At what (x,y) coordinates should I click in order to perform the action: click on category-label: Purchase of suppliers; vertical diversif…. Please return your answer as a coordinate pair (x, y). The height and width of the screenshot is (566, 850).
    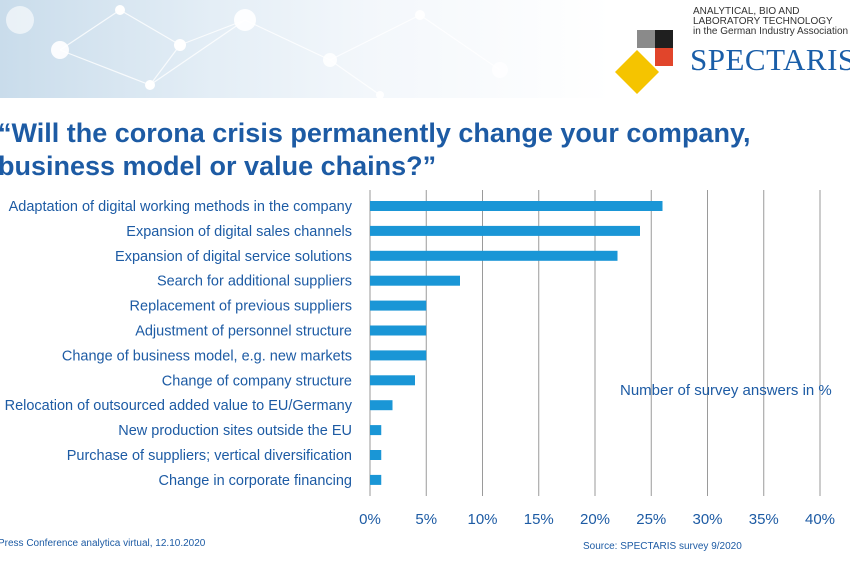
    Looking at the image, I should click on (209, 456).